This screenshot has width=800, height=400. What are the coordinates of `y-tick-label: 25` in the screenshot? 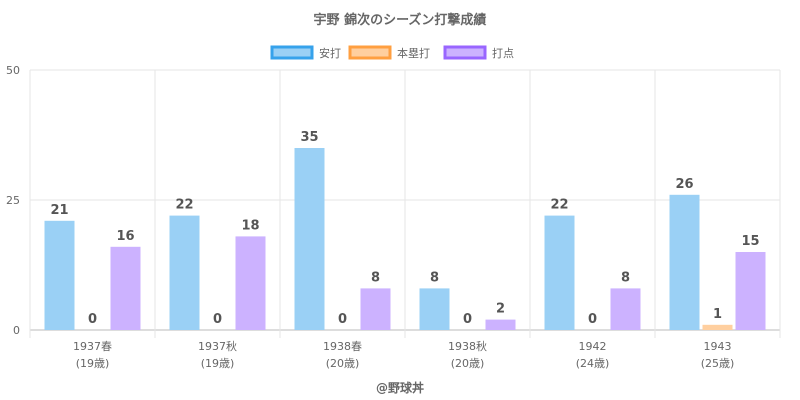 It's located at (13, 200).